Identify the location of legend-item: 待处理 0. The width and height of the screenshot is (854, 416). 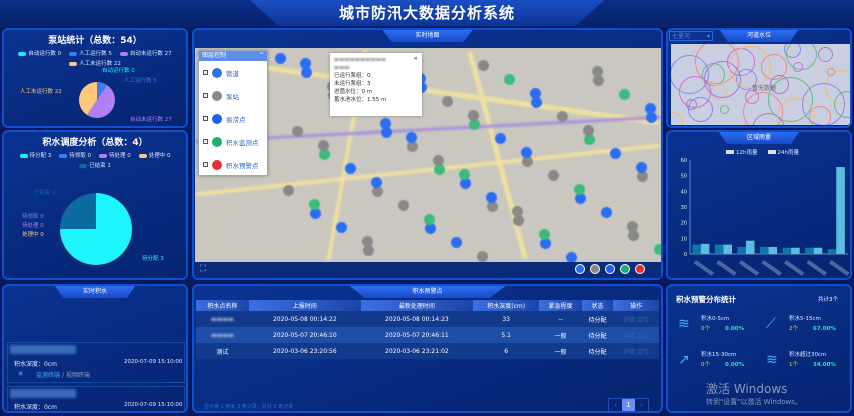
(115, 155).